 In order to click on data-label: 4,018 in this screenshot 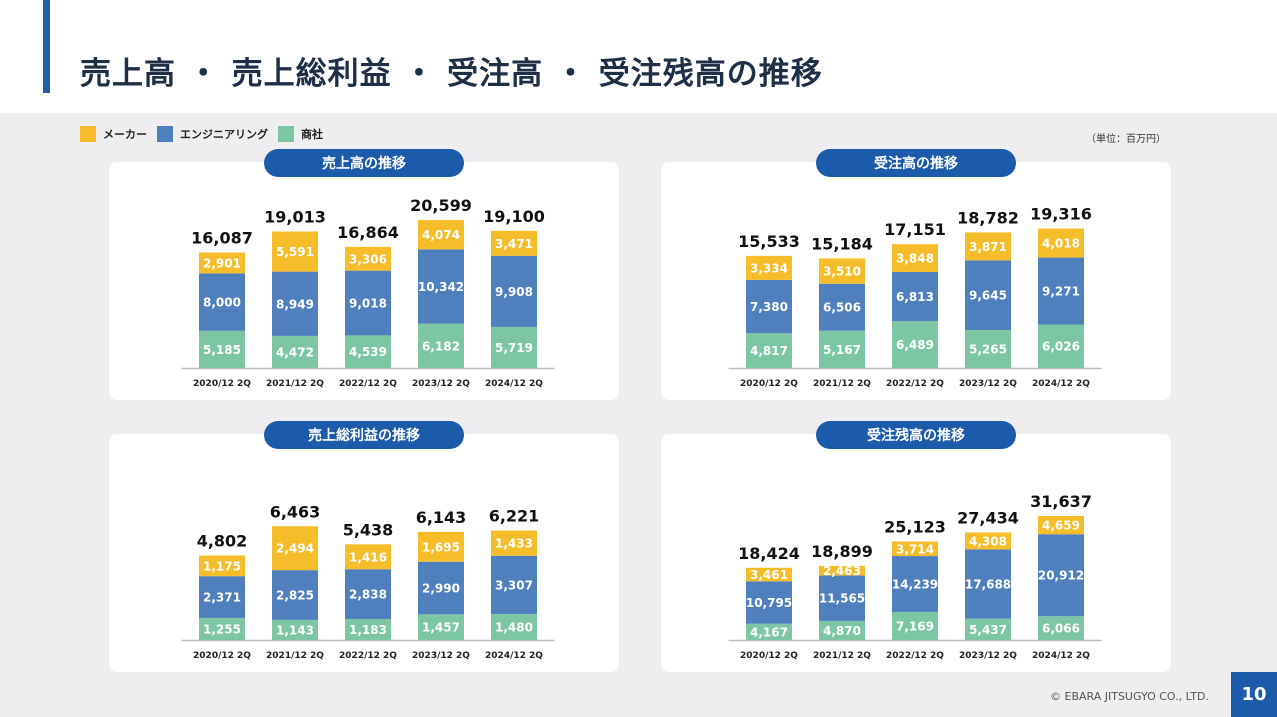, I will do `click(1061, 244)`.